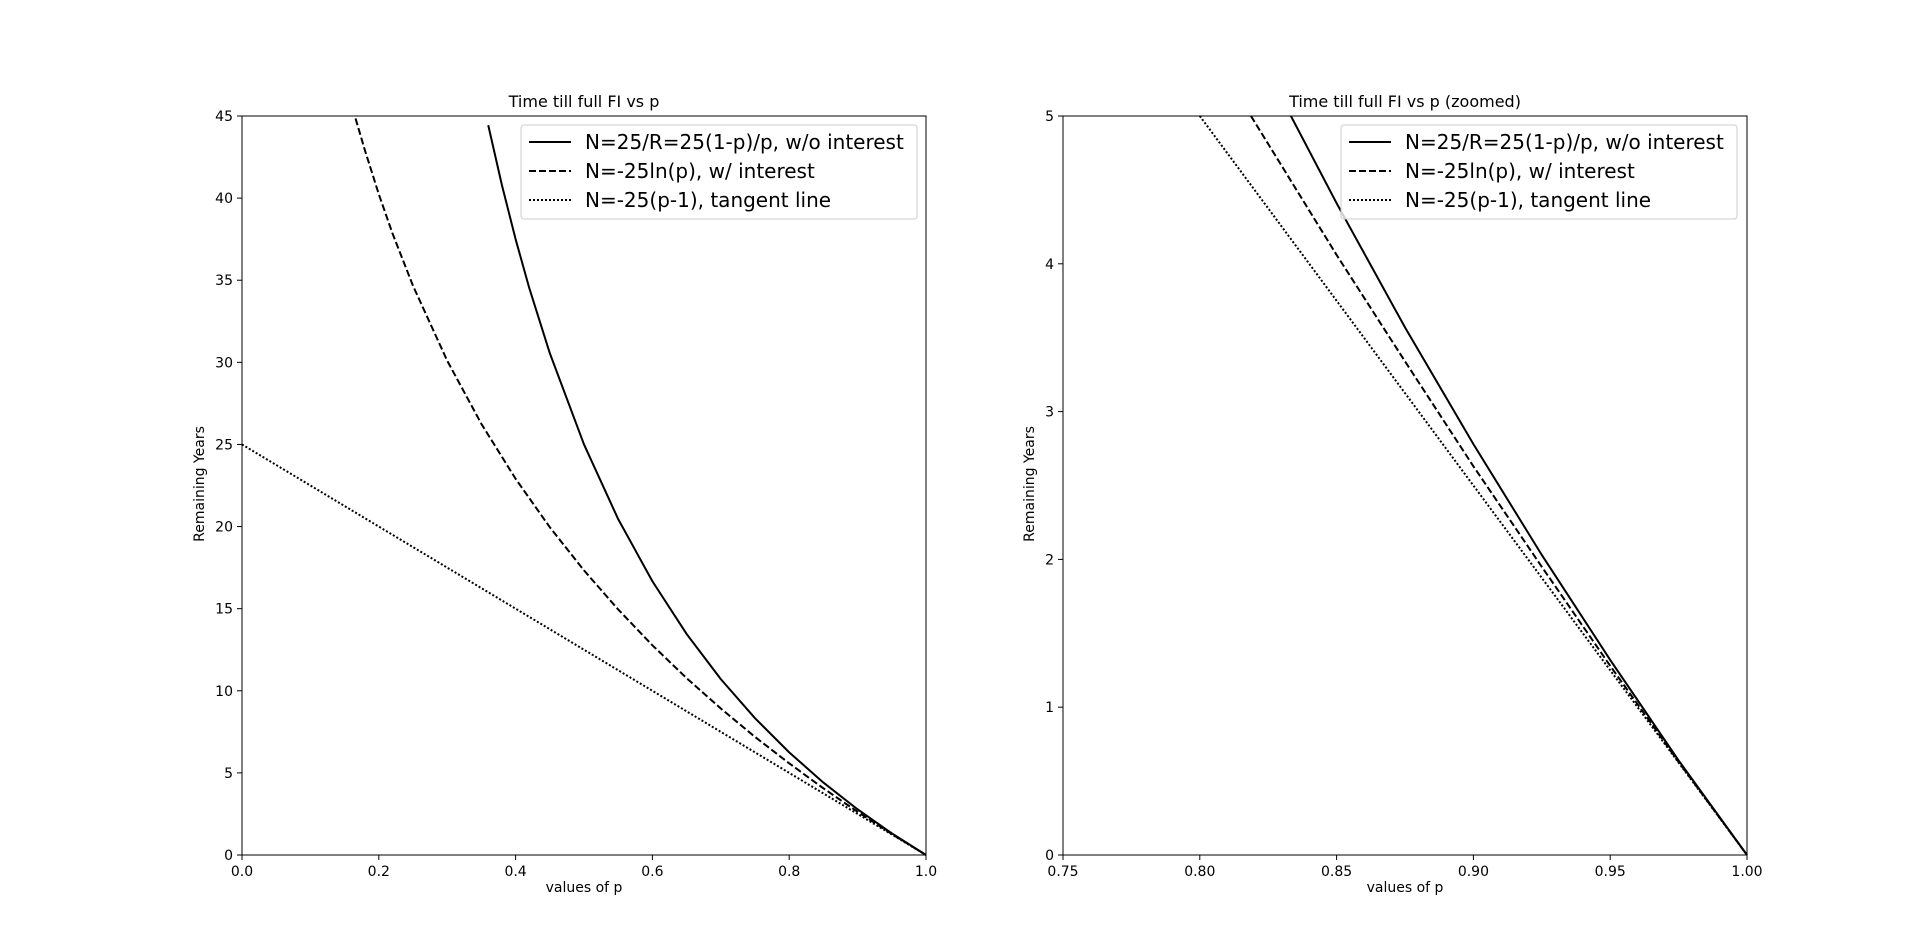 This screenshot has height=950, width=1920. I want to click on right-y-tick-label-2: 2, so click(1049, 560).